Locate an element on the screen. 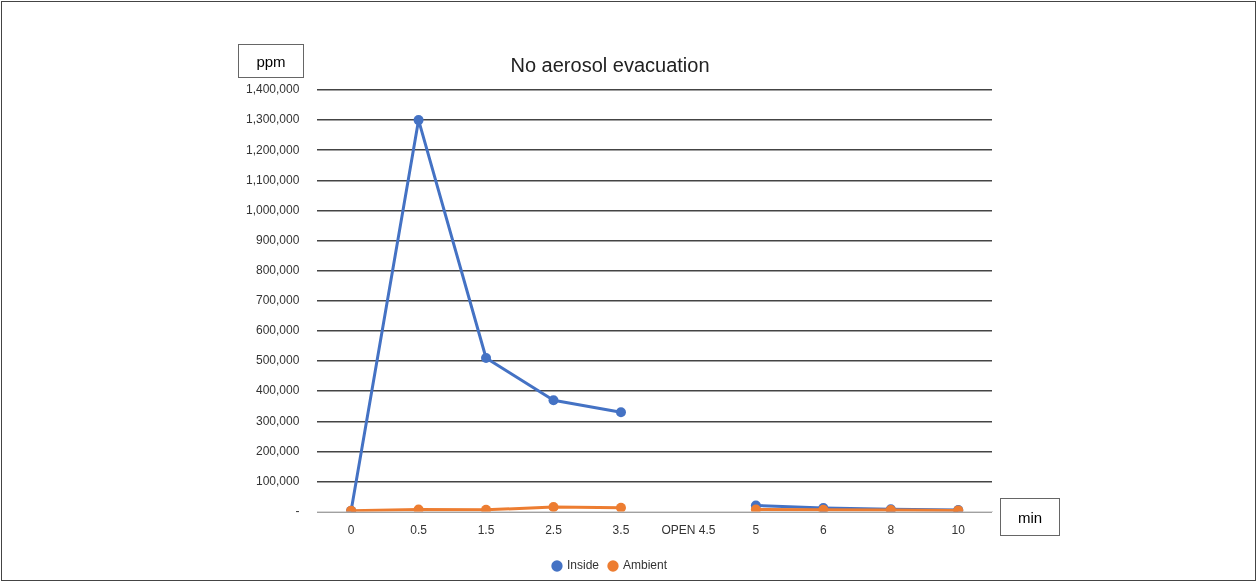  y-tick-label: 400,000 is located at coordinates (277, 390).